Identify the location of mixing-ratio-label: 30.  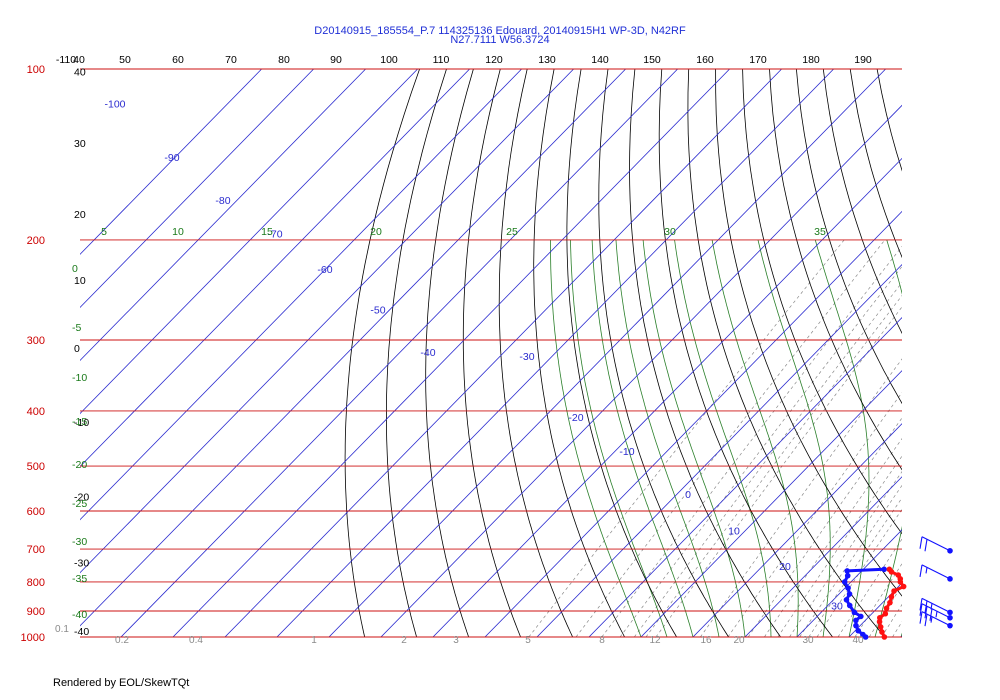
(808, 640).